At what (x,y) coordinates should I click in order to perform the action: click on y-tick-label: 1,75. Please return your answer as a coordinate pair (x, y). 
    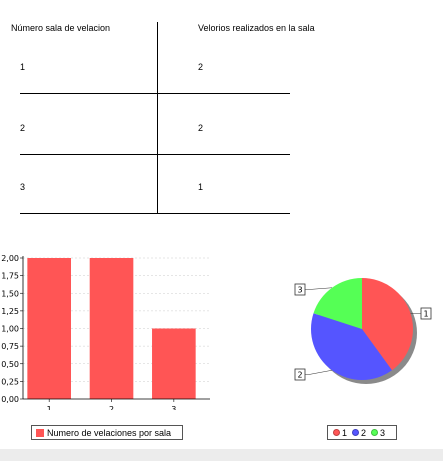
    Looking at the image, I should click on (10, 276).